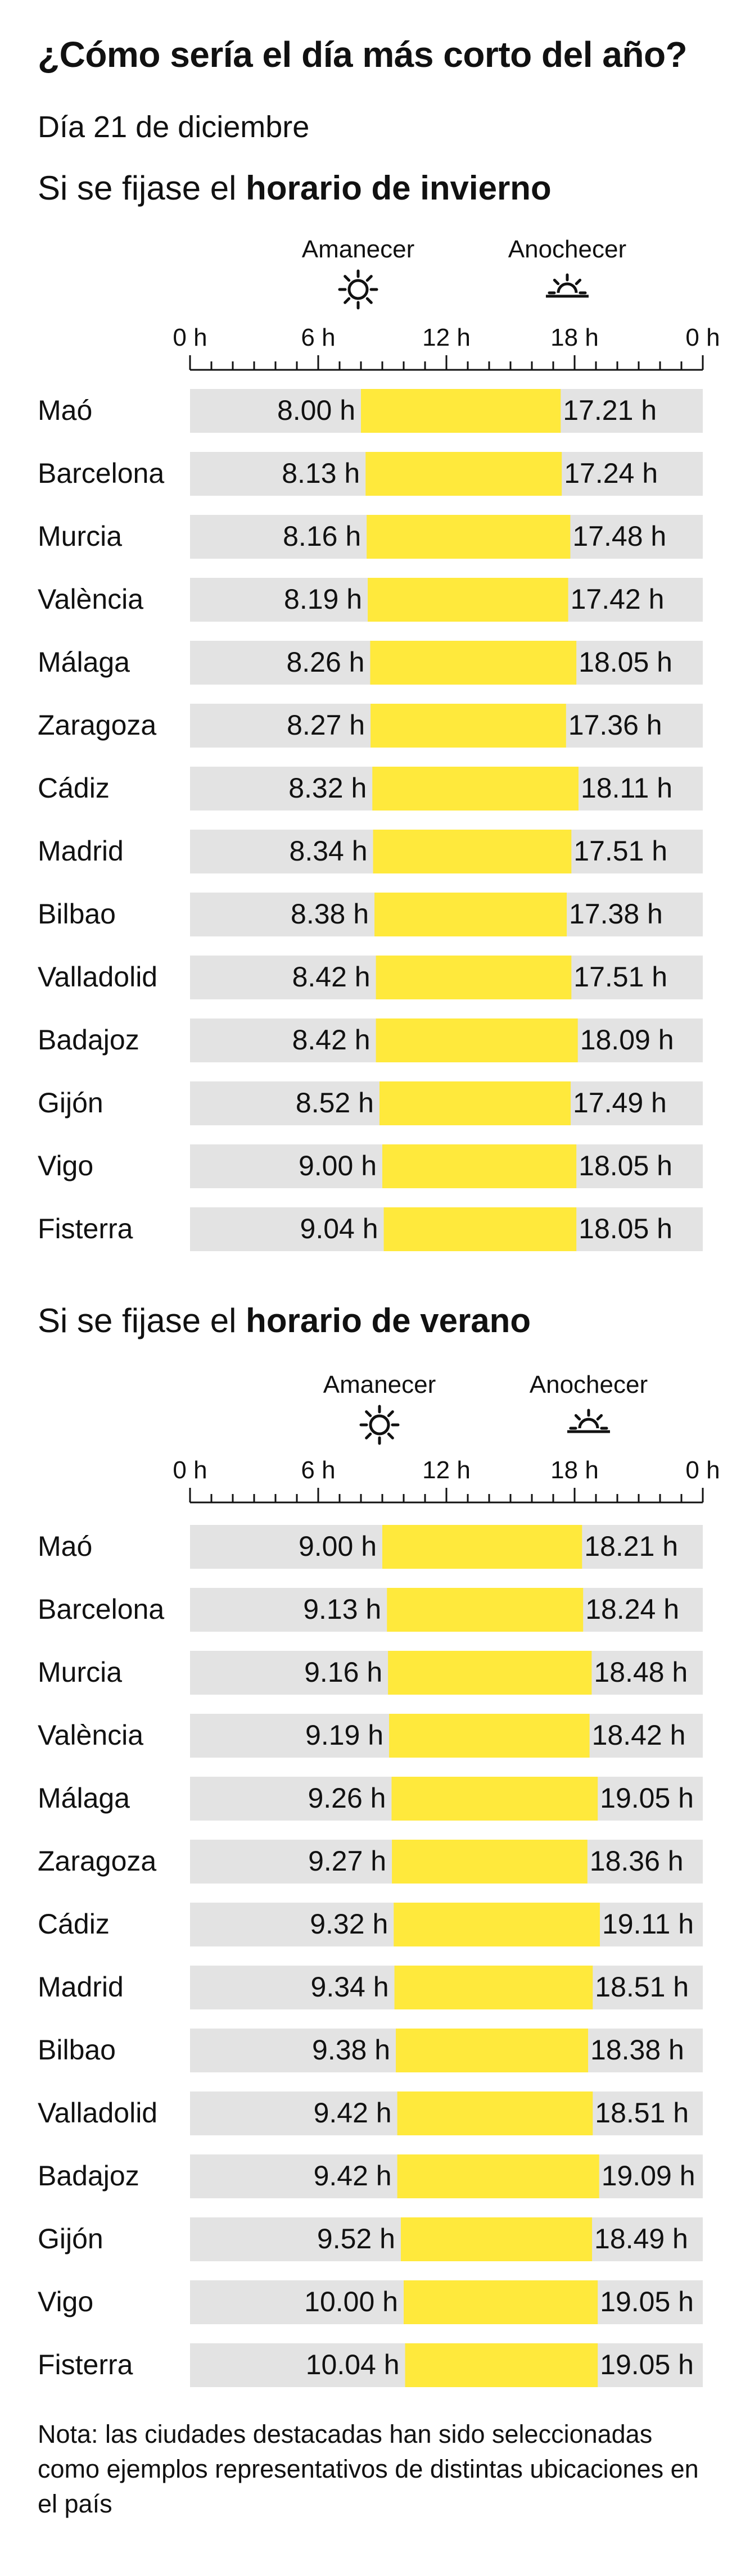  Describe the element at coordinates (84, 1798) in the screenshot. I see `city-label: Málaga` at that location.